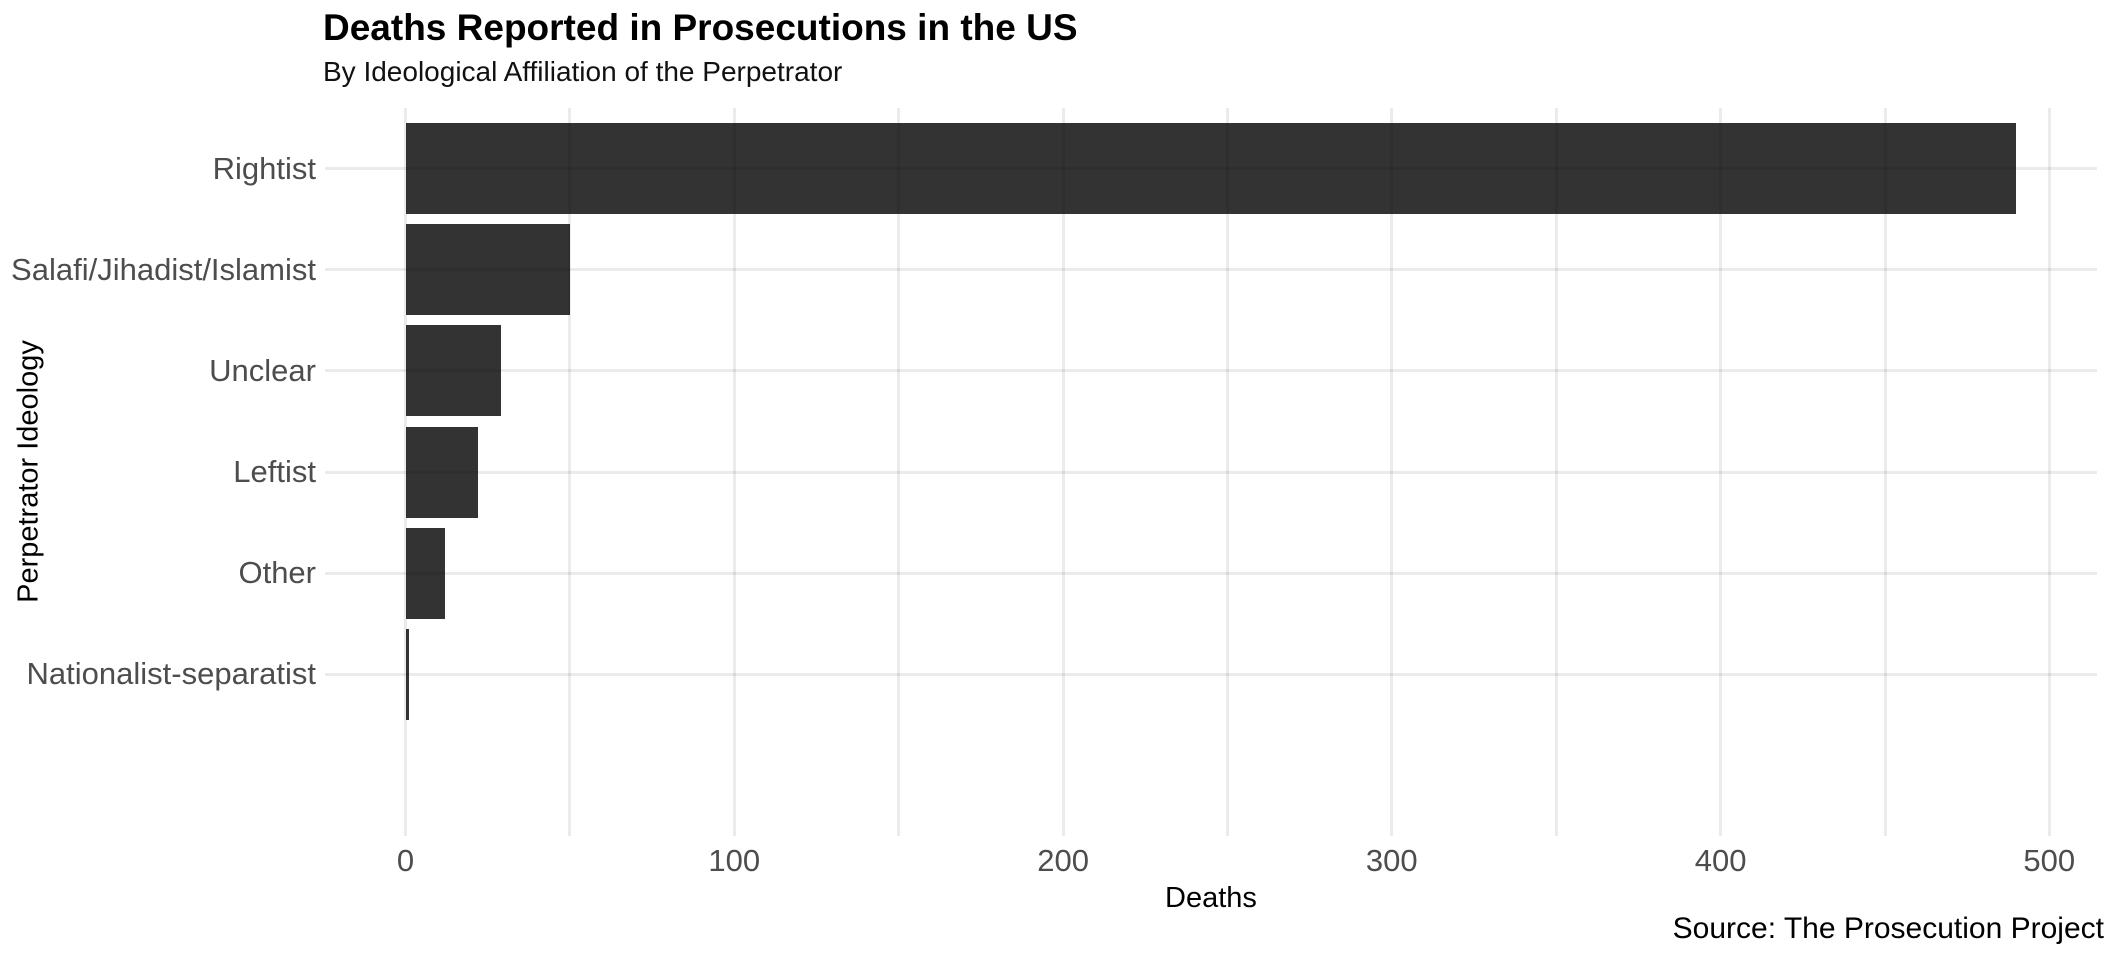 The width and height of the screenshot is (2112, 960). What do you see at coordinates (277, 573) in the screenshot?
I see `y-label-other: Other` at bounding box center [277, 573].